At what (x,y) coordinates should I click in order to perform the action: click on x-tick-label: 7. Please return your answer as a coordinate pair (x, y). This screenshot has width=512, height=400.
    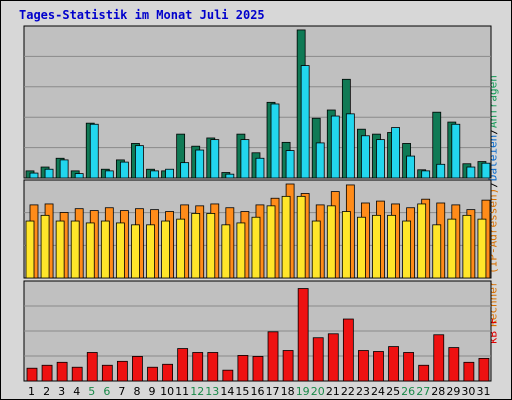
    Looking at the image, I should click on (121, 391).